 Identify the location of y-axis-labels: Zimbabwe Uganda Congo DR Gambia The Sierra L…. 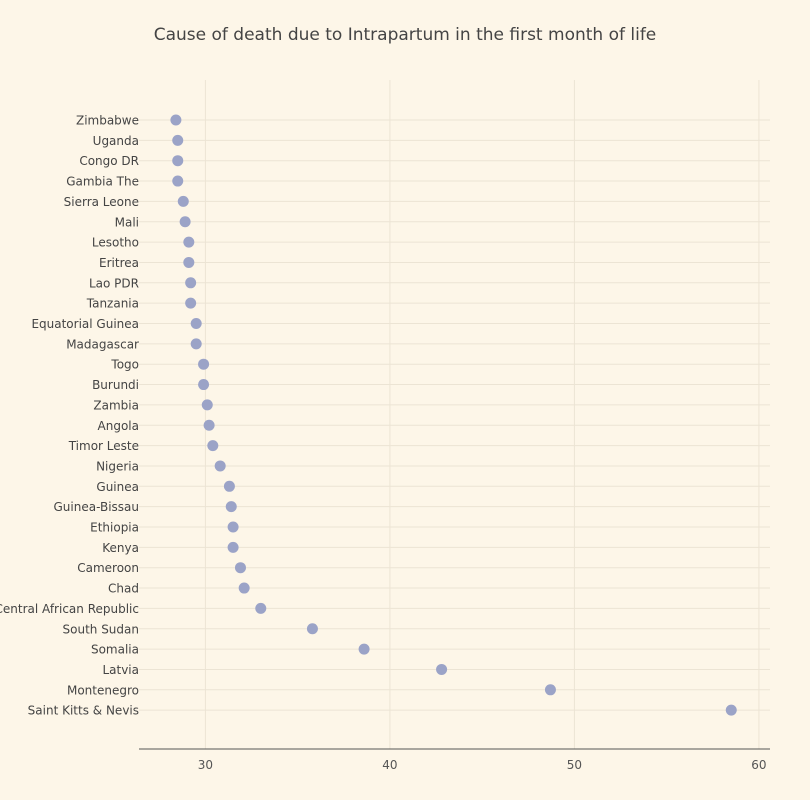
(69, 416).